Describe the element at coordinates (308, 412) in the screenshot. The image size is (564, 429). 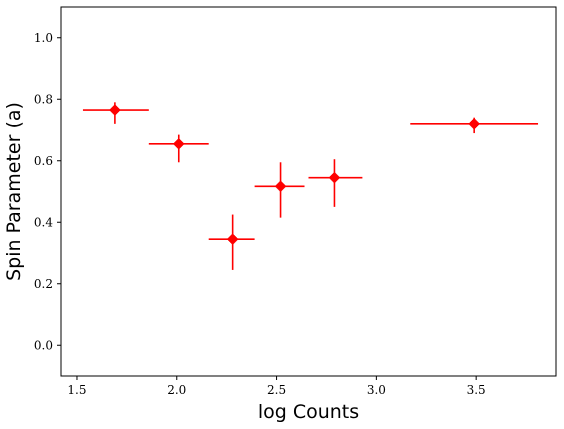
I see `x-axis-label: log Counts` at that location.